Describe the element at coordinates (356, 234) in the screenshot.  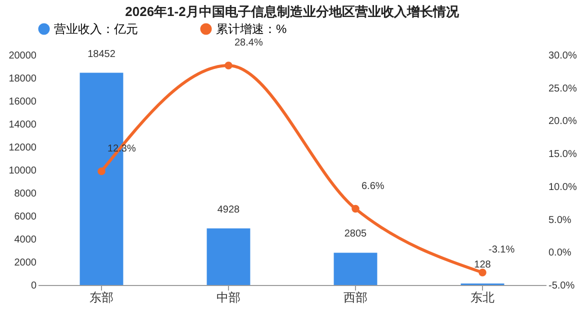
I see `data-label: 2805` at that location.